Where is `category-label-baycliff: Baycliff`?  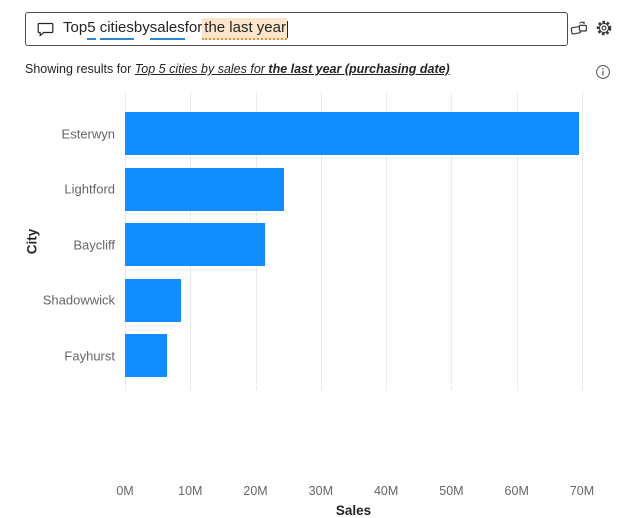 category-label-baycliff: Baycliff is located at coordinates (94, 245).